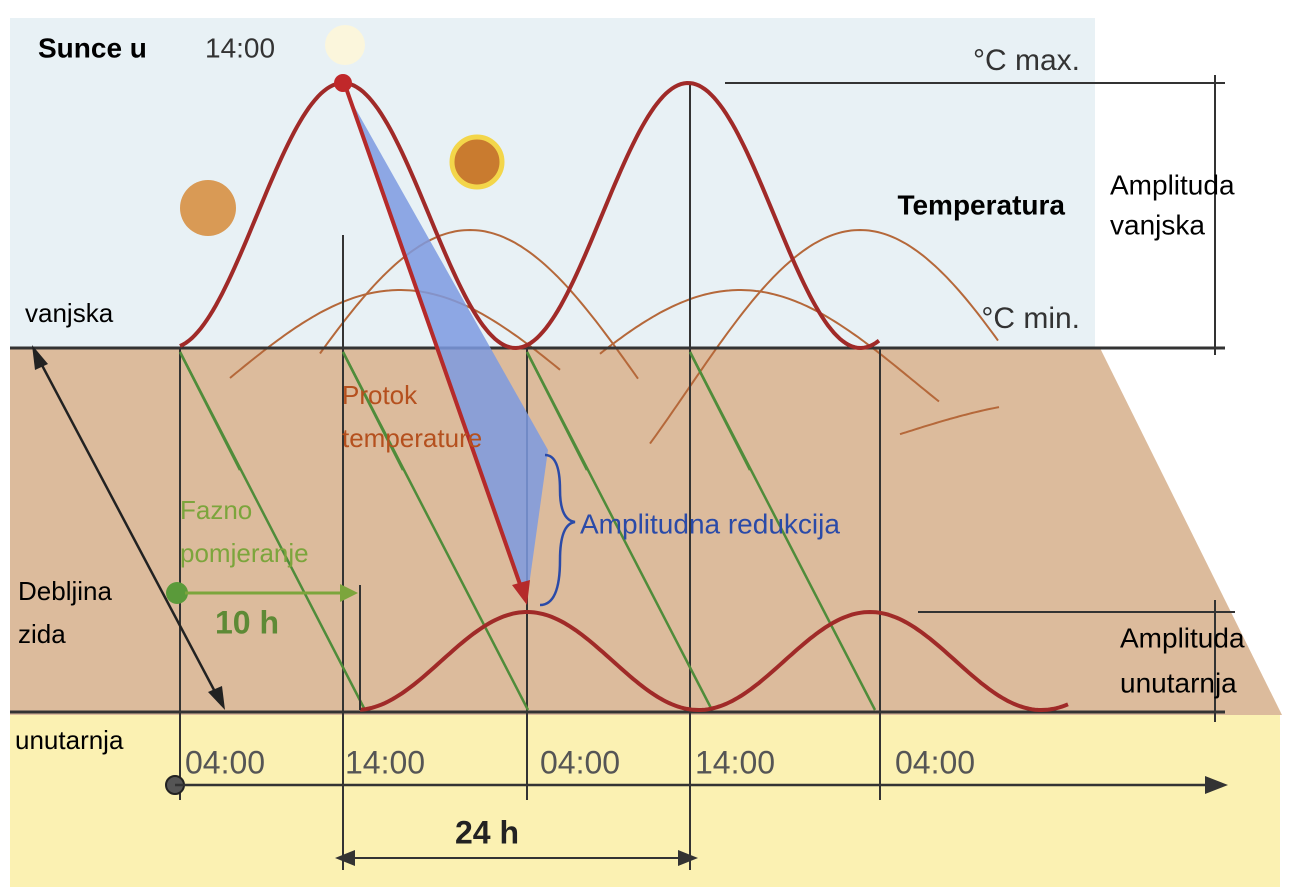 The image size is (1299, 887). I want to click on reduction-label: Amplitudna redukcija, so click(710, 523).